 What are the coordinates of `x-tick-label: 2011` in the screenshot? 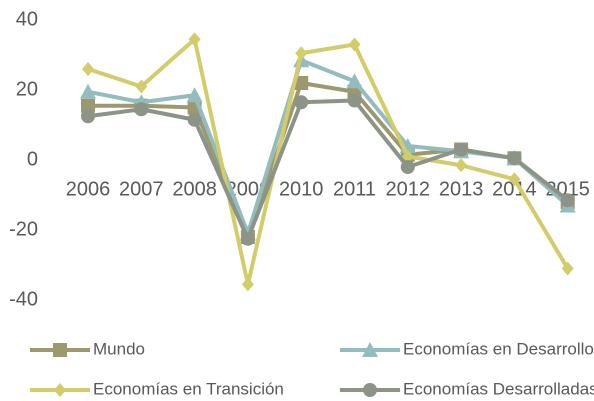 It's located at (354, 189).